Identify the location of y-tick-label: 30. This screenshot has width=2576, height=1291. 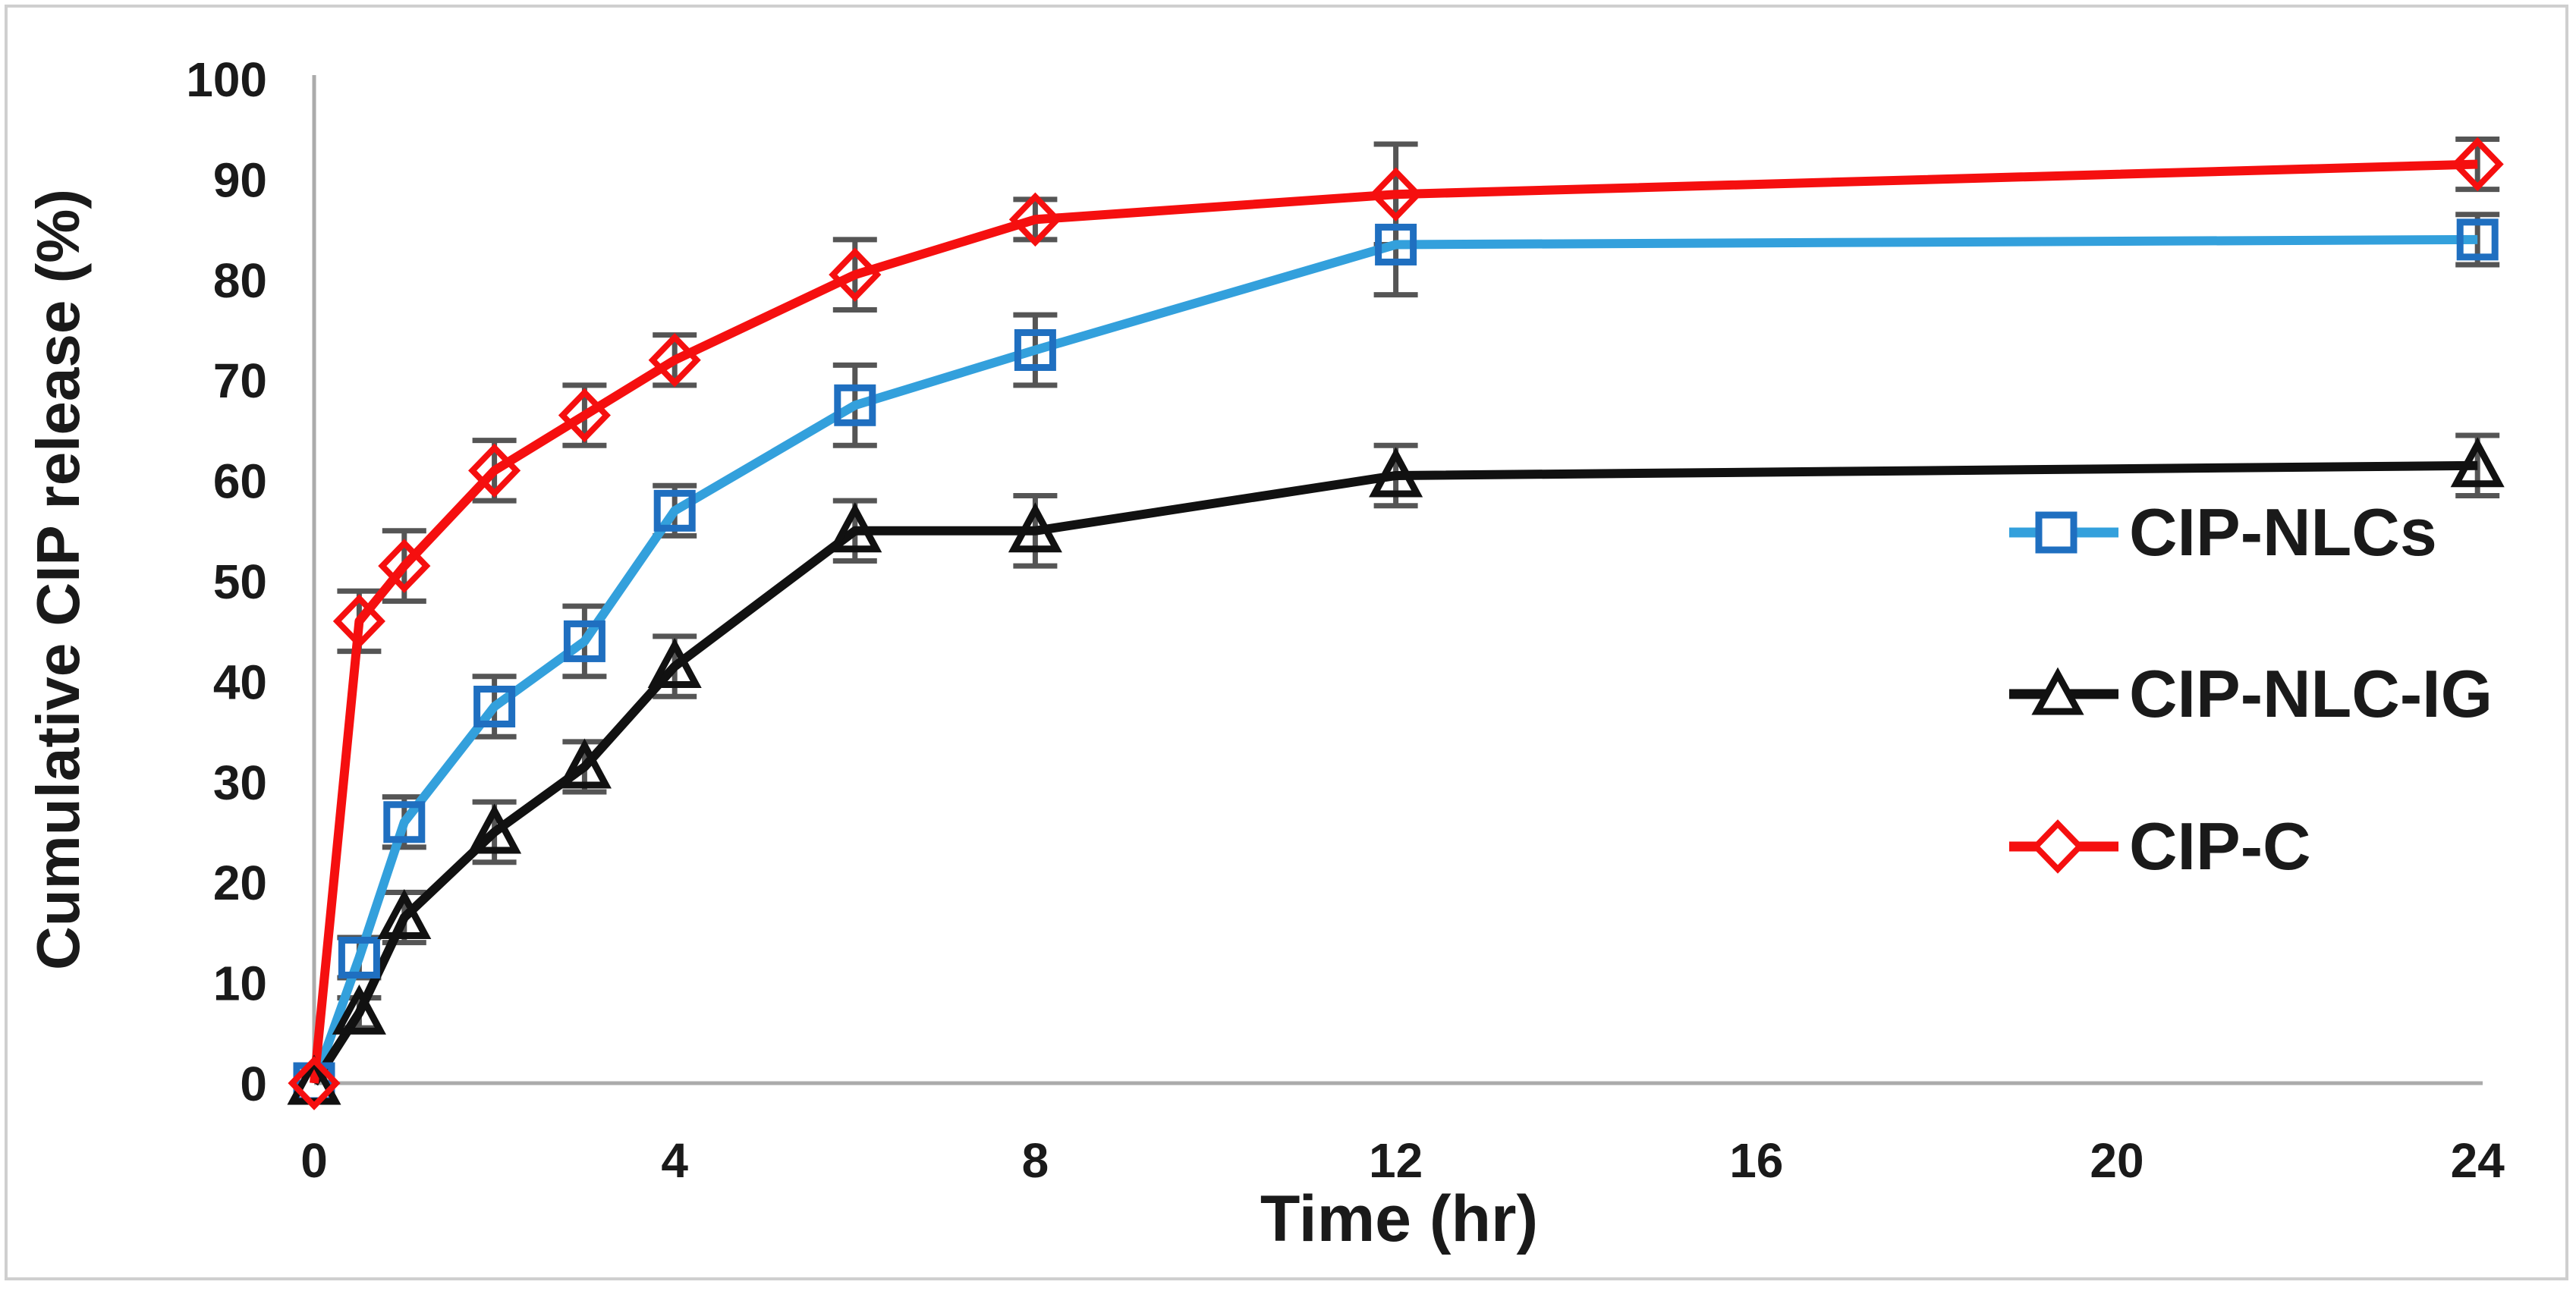
(240, 782).